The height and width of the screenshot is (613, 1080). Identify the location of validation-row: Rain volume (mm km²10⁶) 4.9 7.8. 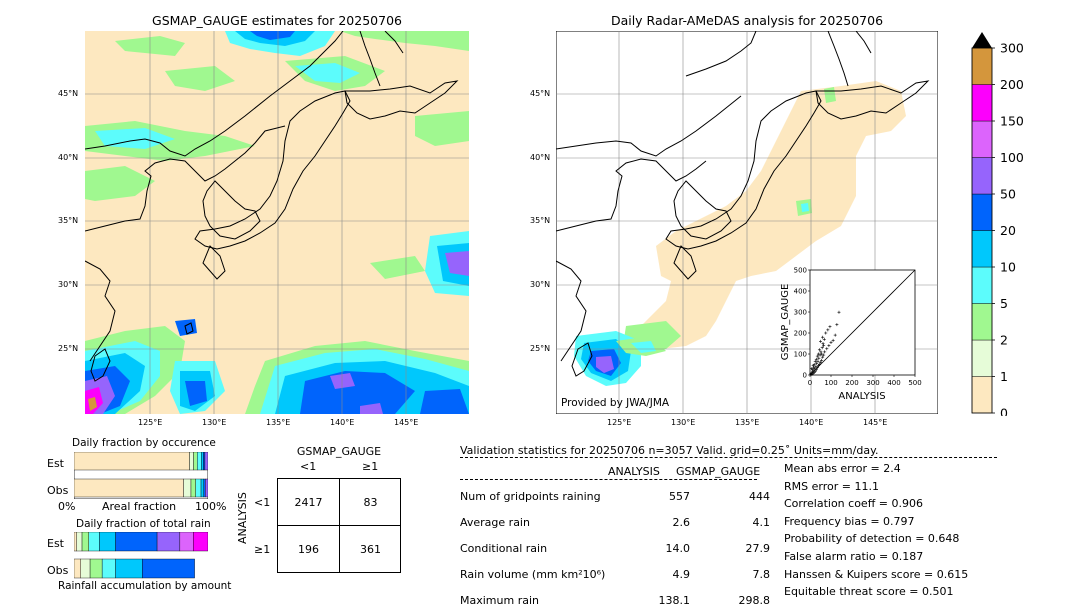
(615, 574).